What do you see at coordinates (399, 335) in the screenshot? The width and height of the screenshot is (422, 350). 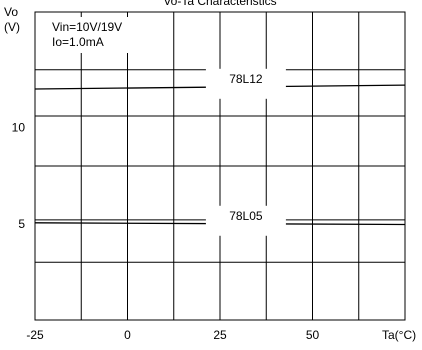 I see `x-axis-label: Ta(°C)` at bounding box center [399, 335].